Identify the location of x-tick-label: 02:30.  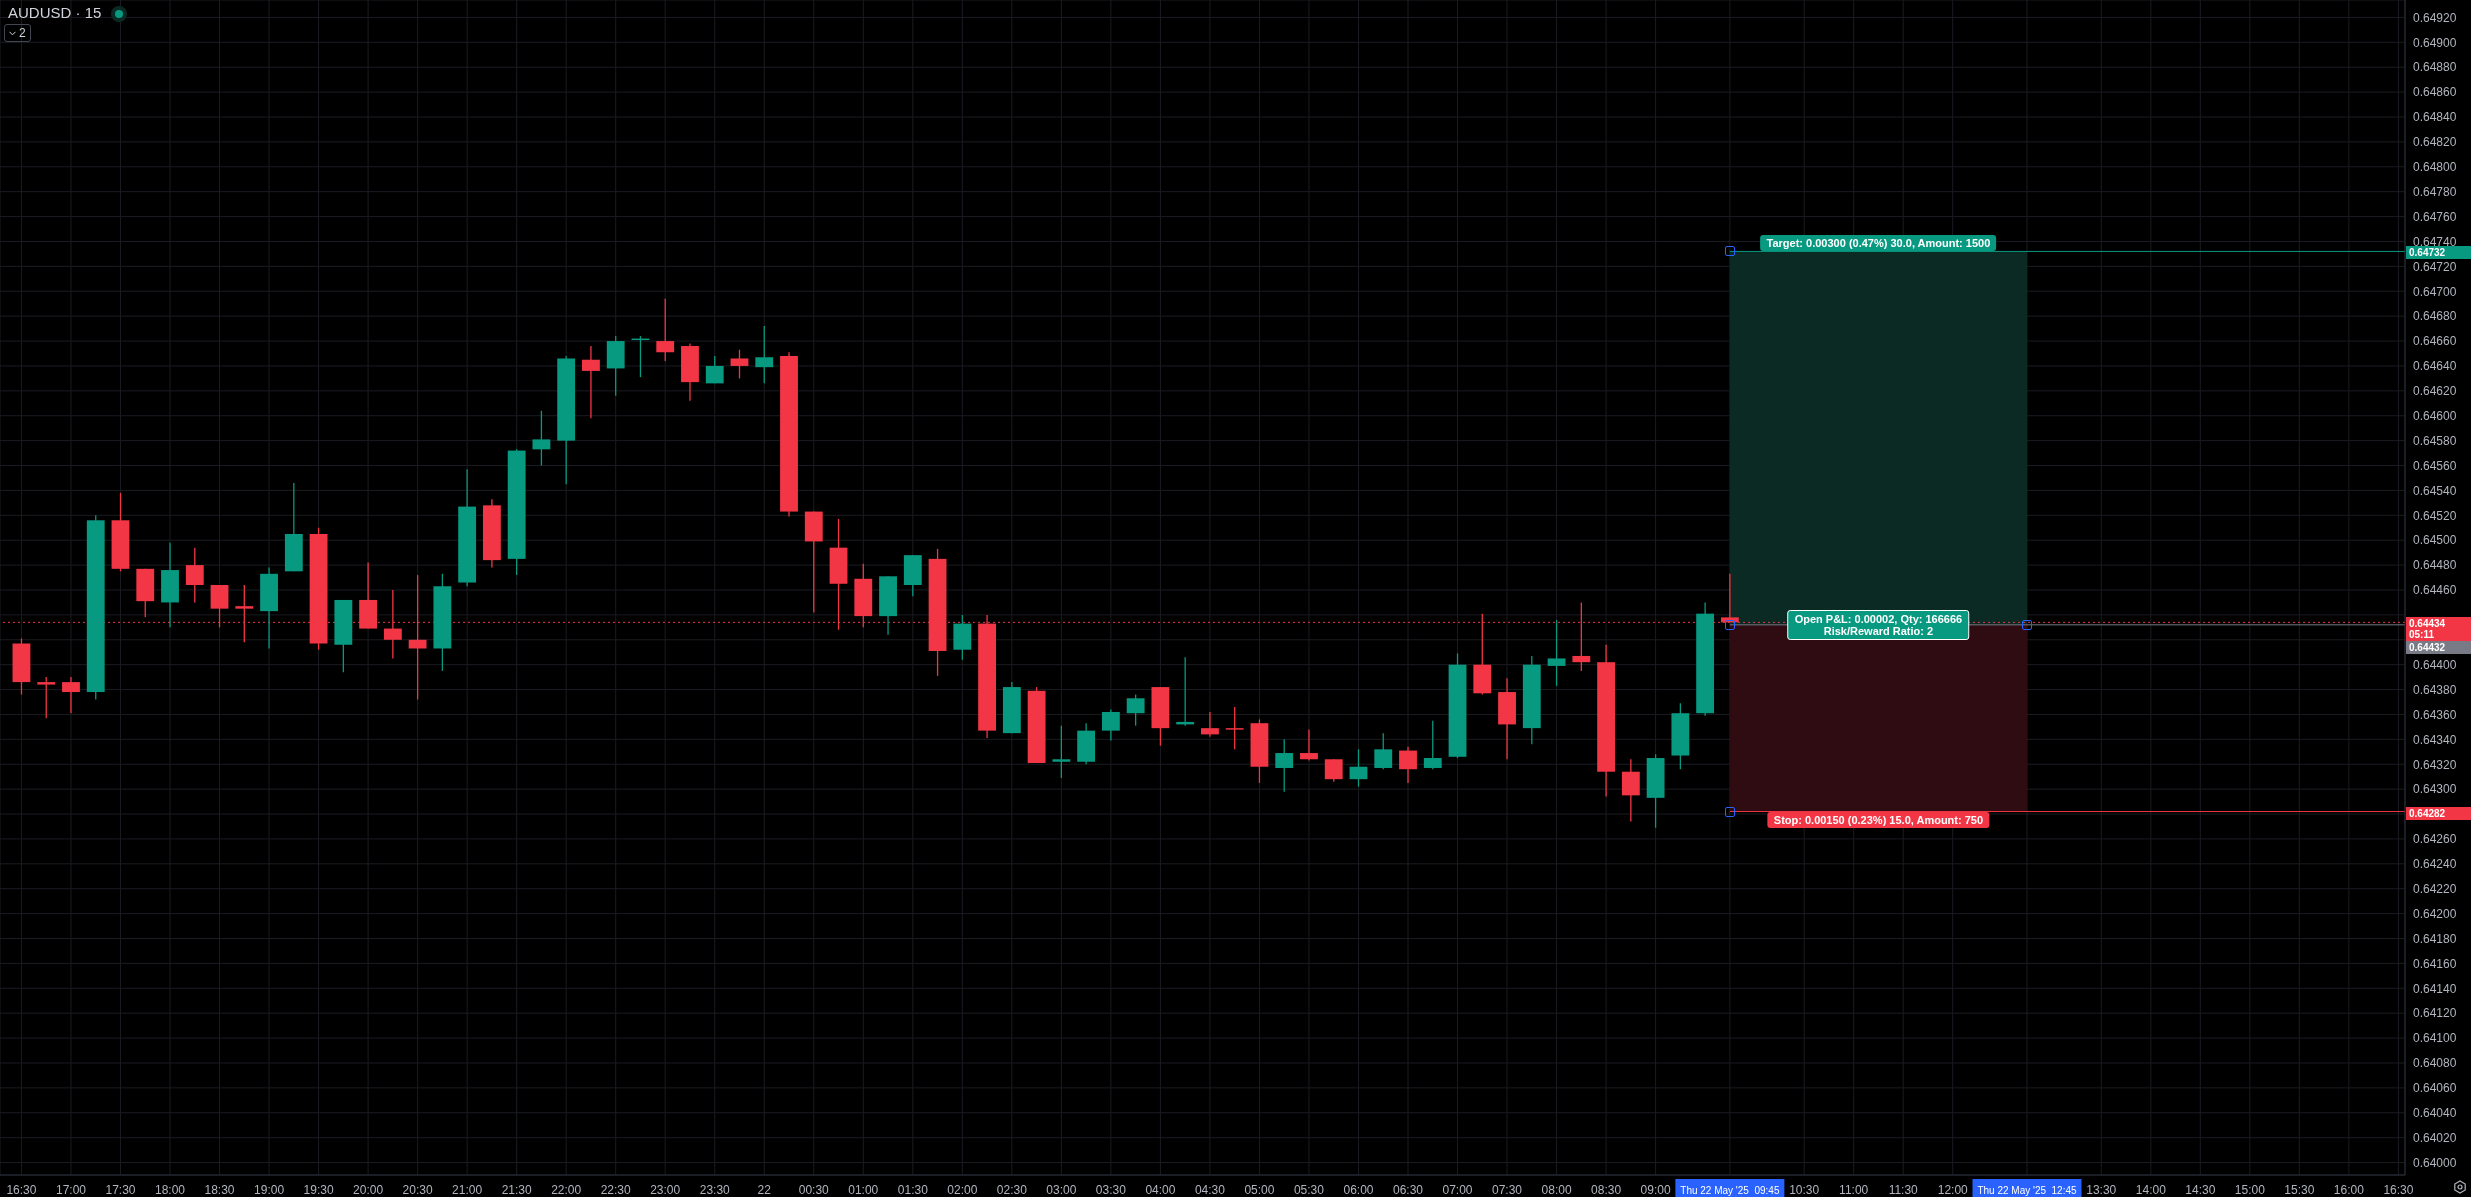
(1012, 1190).